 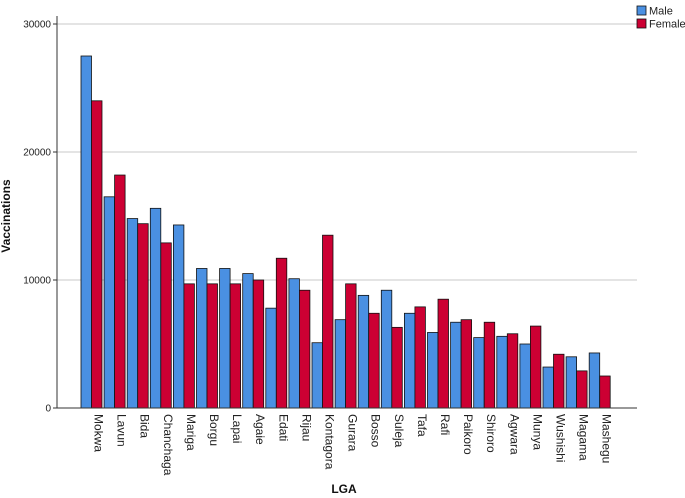 What do you see at coordinates (468, 434) in the screenshot?
I see `x-tick-label: Paikoro` at bounding box center [468, 434].